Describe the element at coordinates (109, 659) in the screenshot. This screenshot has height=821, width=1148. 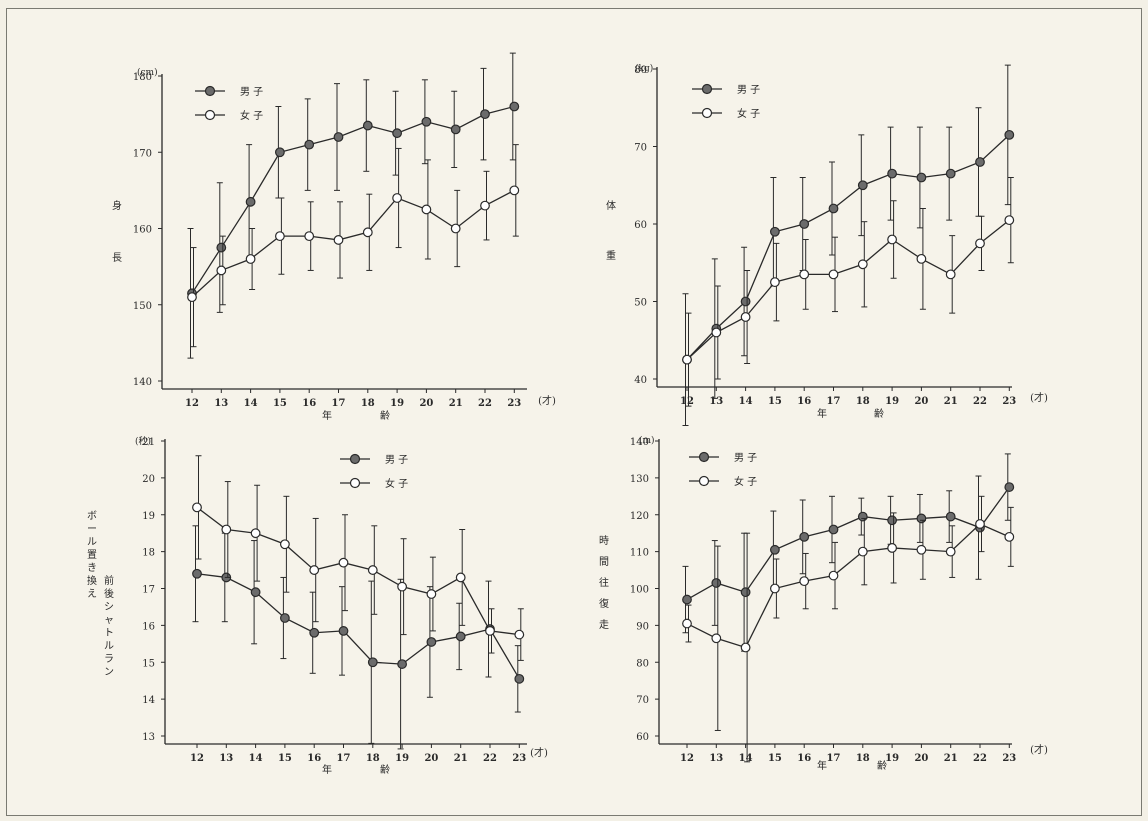
I see `y-axis-label-char: ラ` at that location.